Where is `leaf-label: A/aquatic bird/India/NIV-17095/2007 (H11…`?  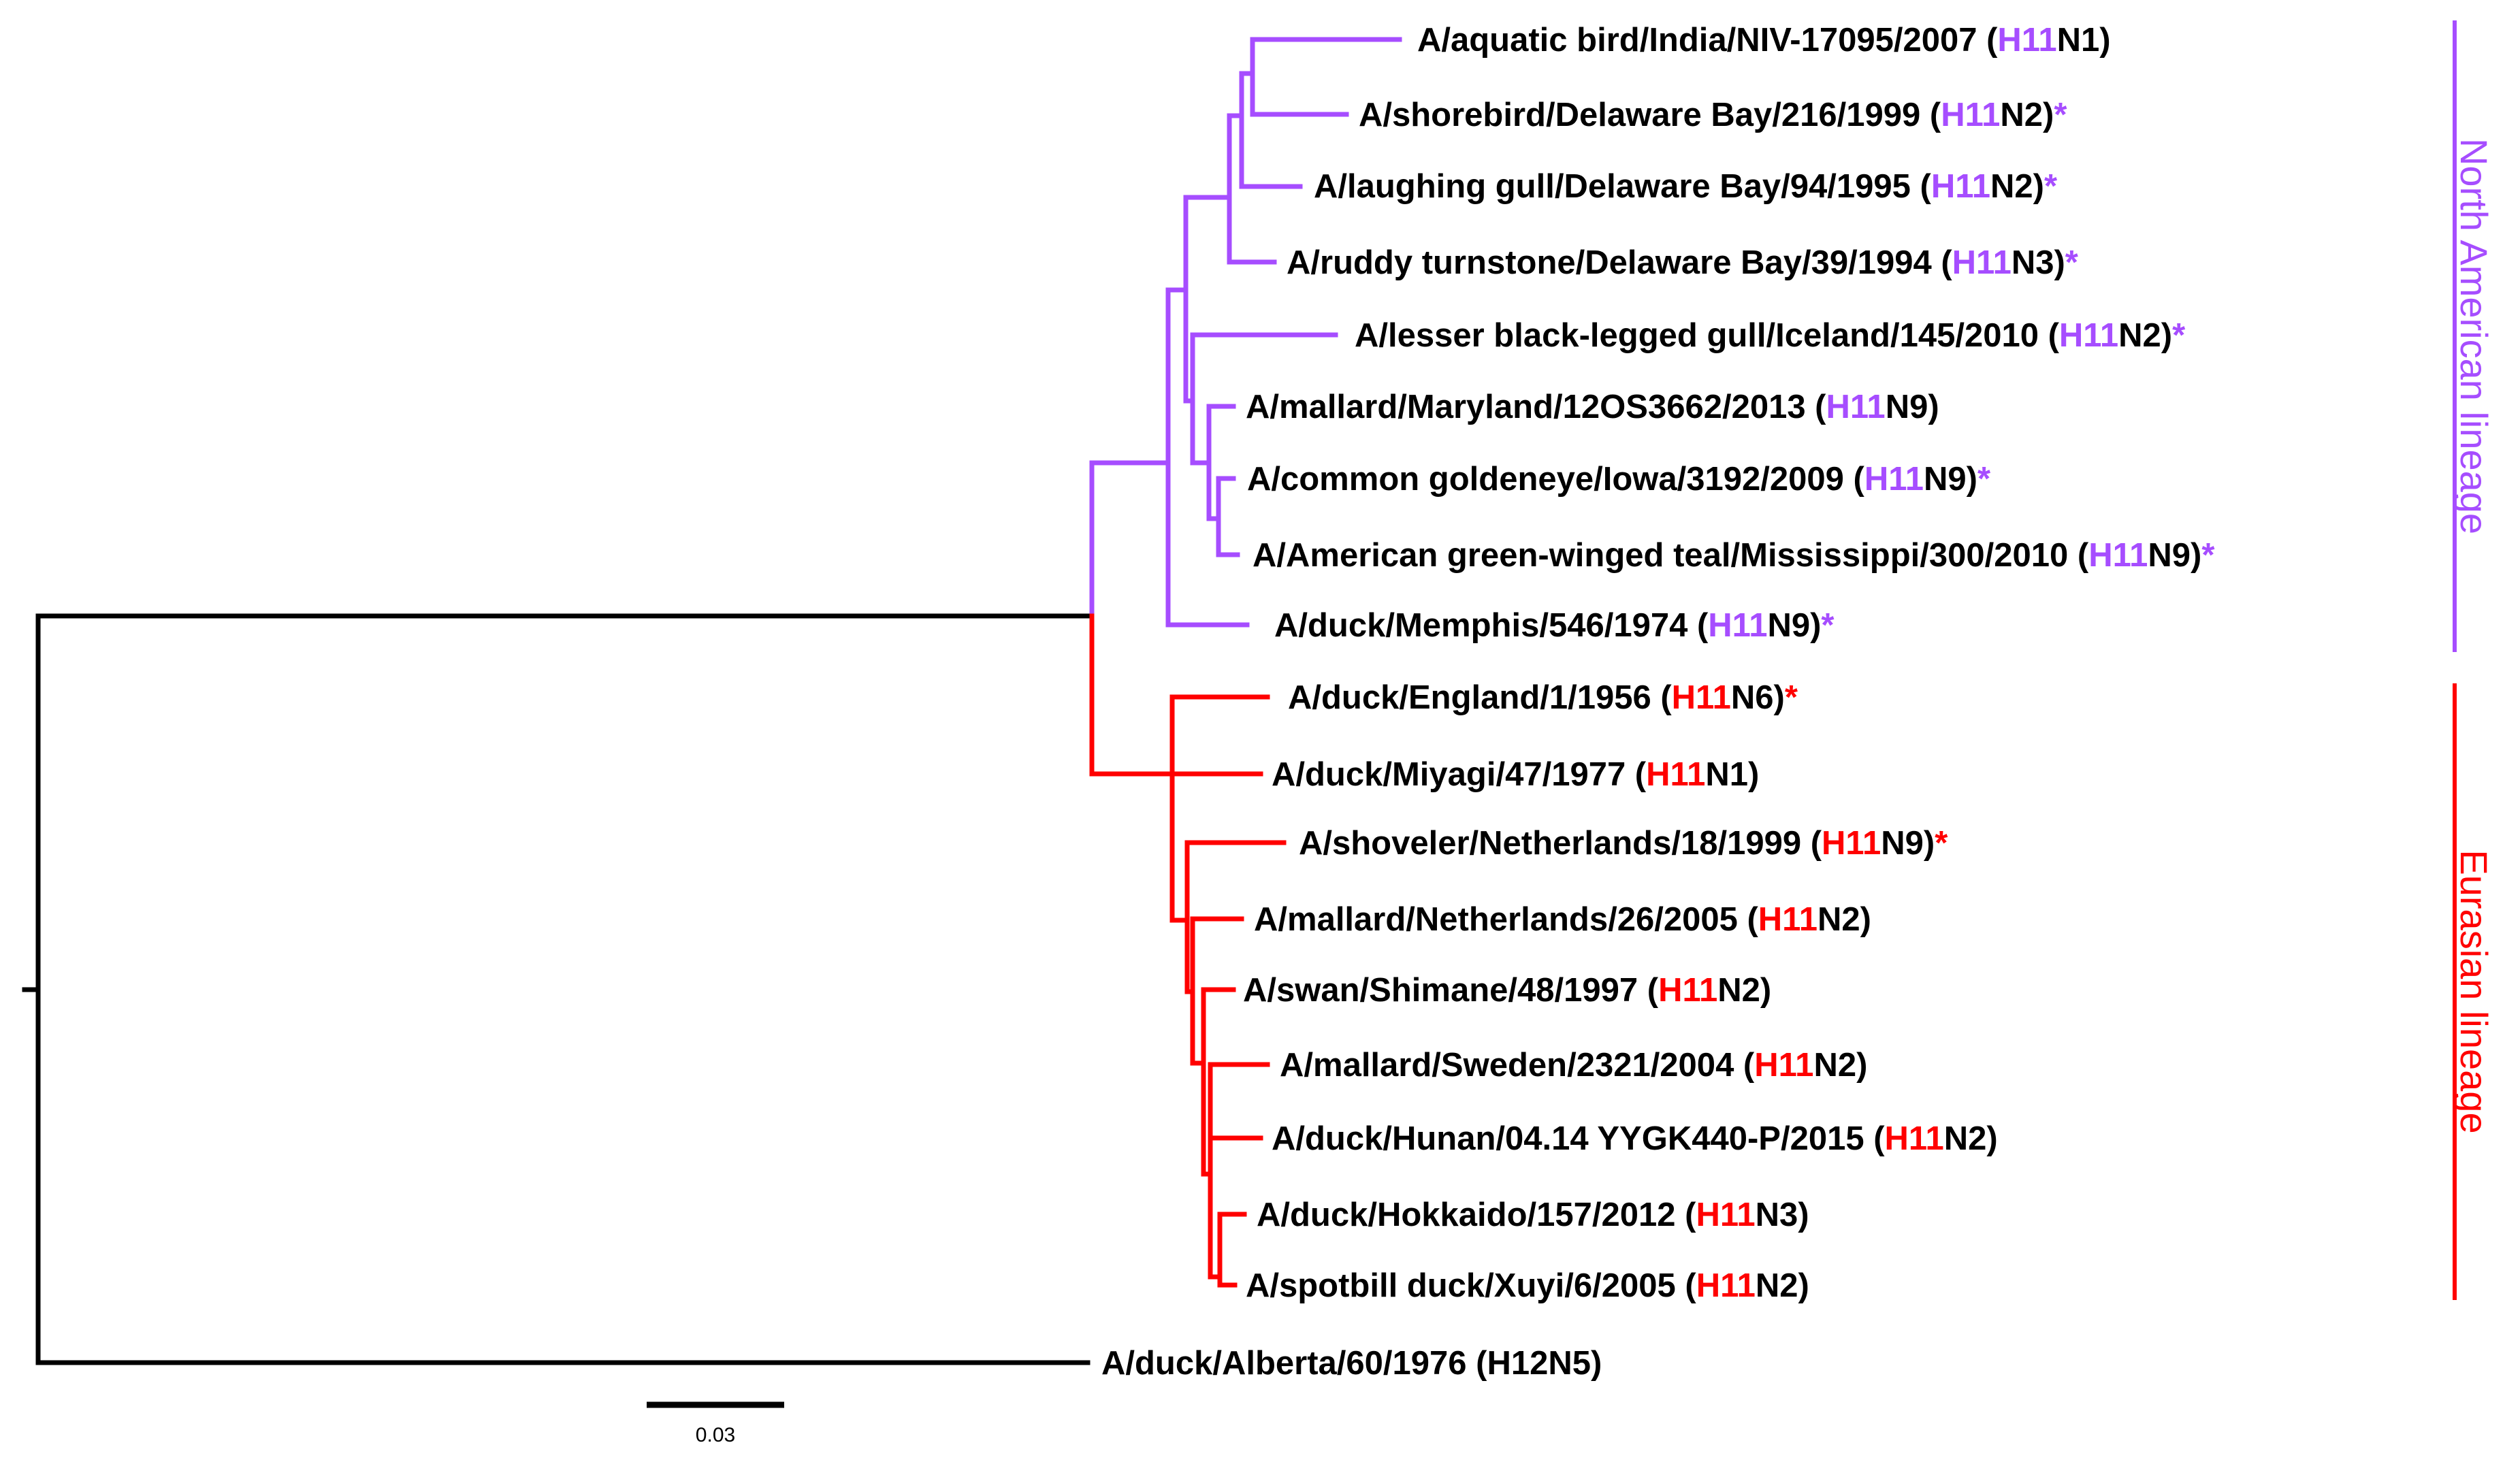 leaf-label: A/aquatic bird/India/NIV-17095/2007 (H11… is located at coordinates (1764, 40).